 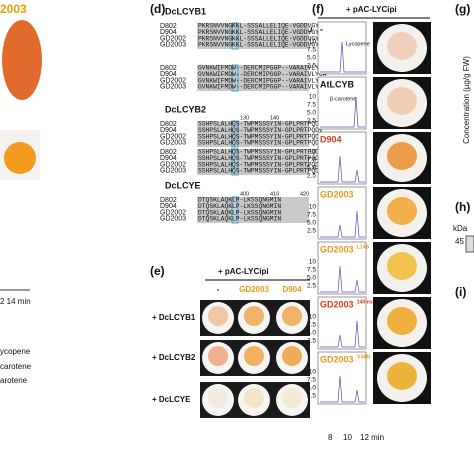 What do you see at coordinates (462, 207) in the screenshot?
I see `panel-tag: (h)` at bounding box center [462, 207].